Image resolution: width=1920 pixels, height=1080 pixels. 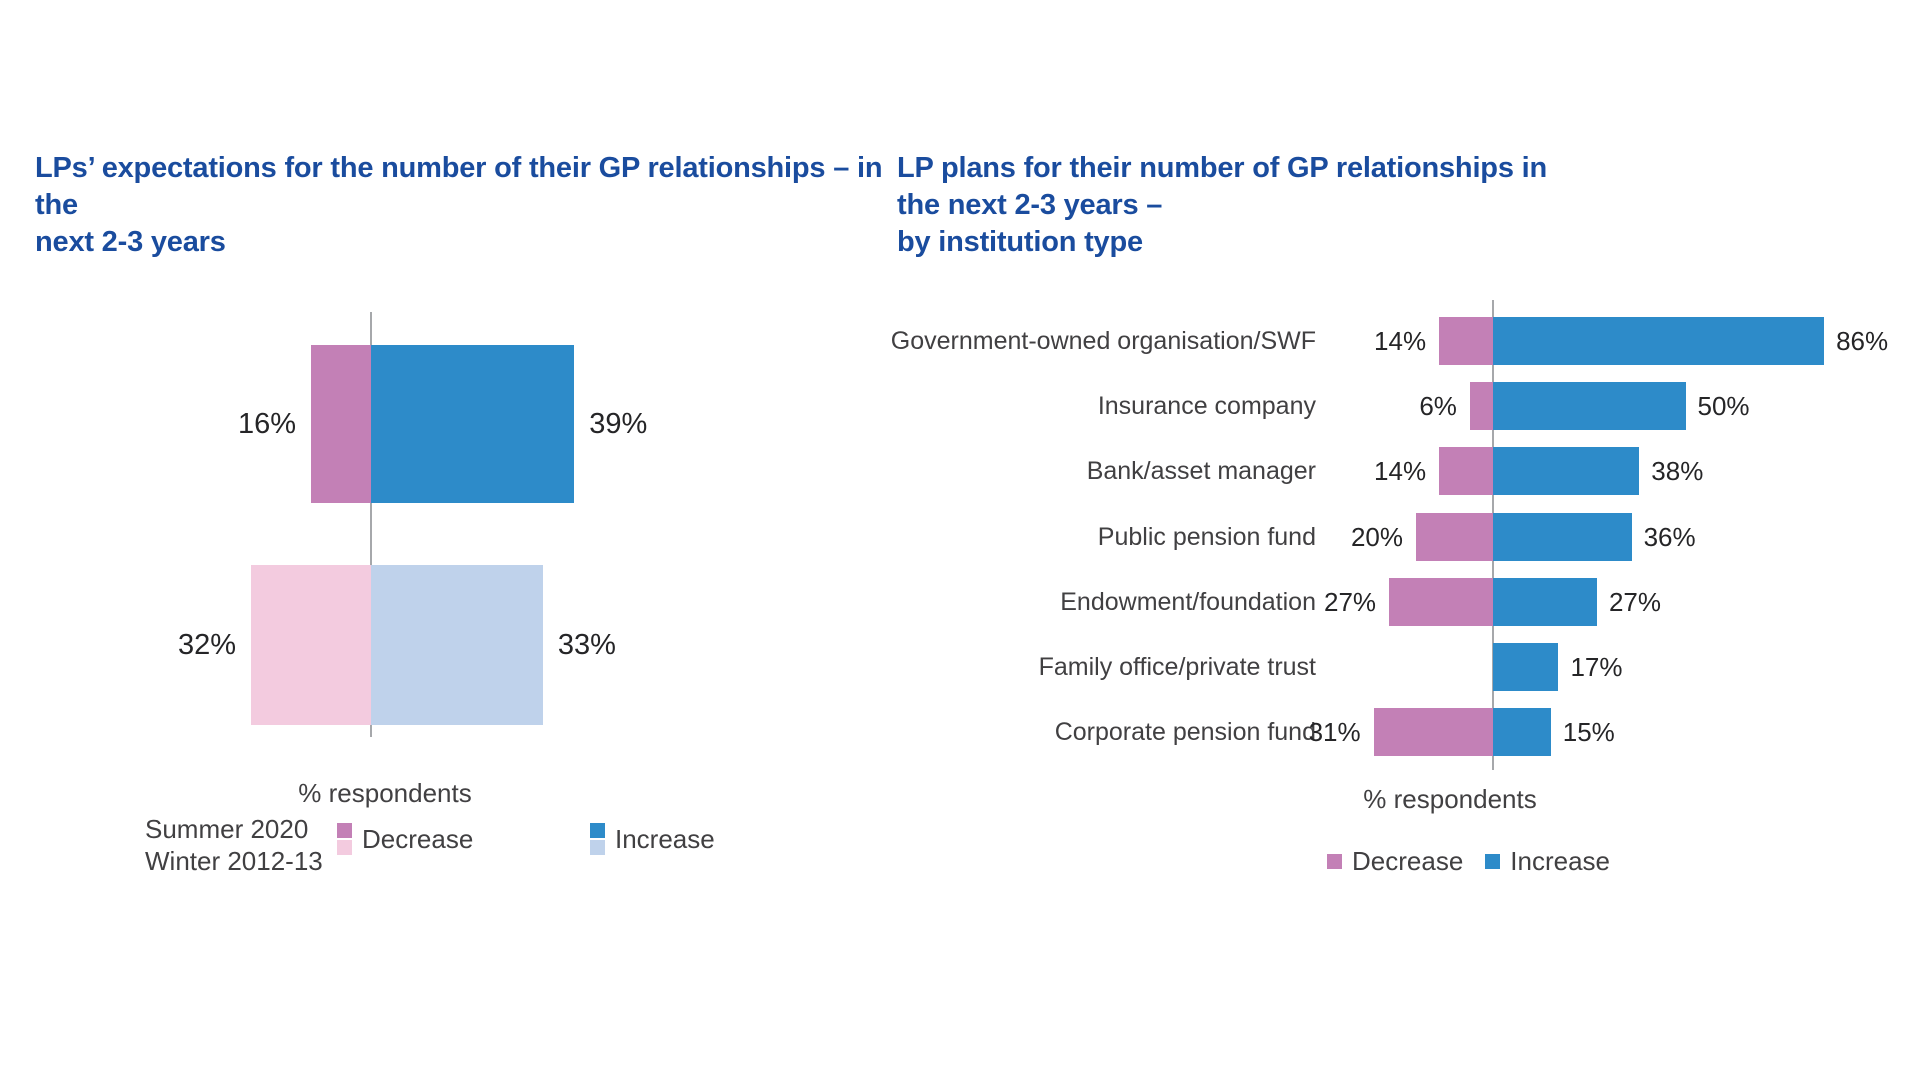 What do you see at coordinates (344, 839) in the screenshot?
I see `decrease-swatch-stack` at bounding box center [344, 839].